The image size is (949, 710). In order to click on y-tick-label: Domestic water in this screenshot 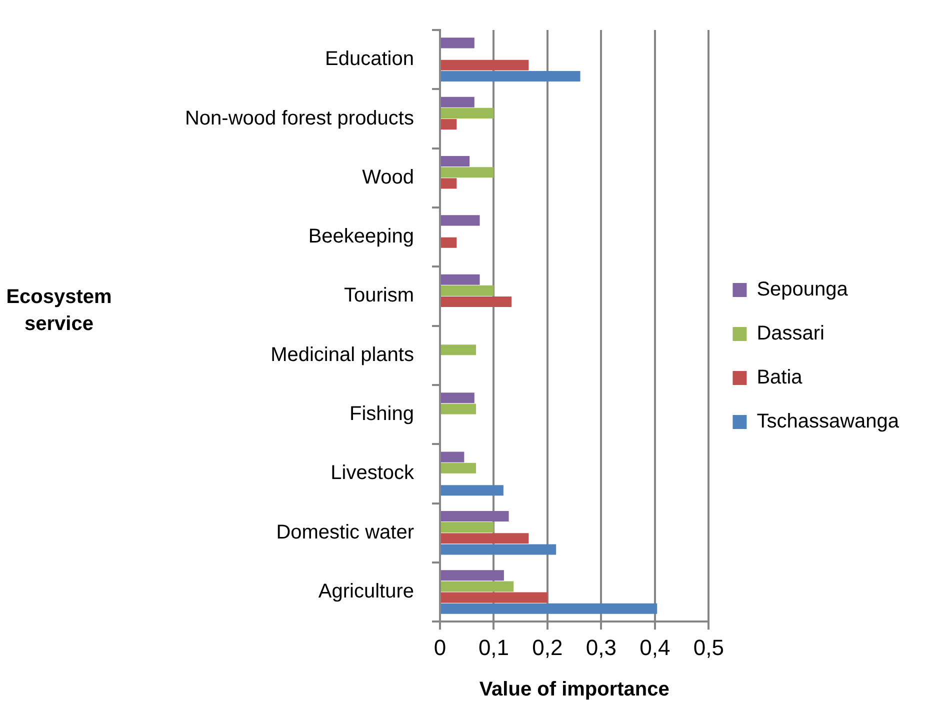, I will do `click(345, 532)`.